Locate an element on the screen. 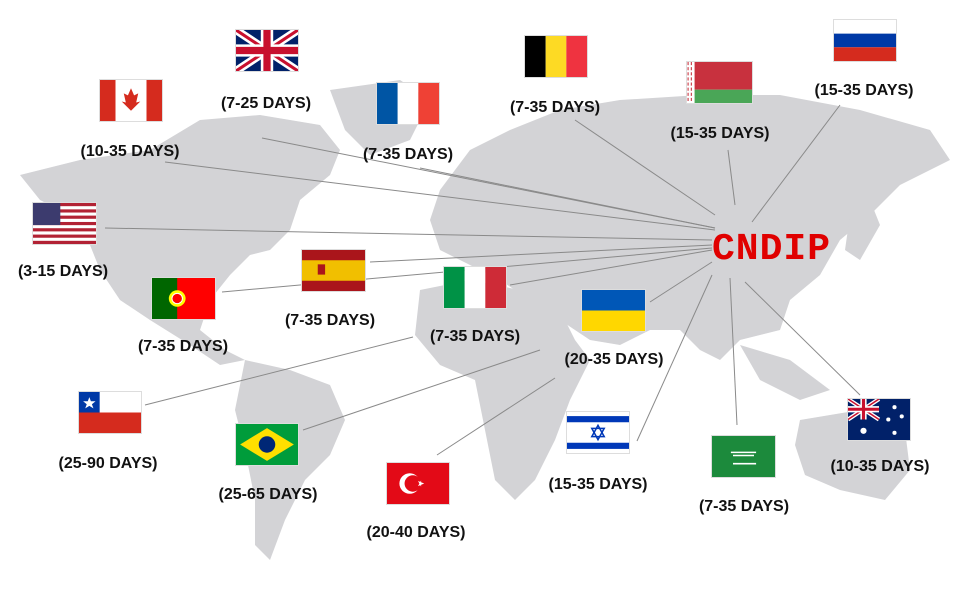  delivery-label-belgium: (7-35 DAYS) is located at coordinates (555, 107).